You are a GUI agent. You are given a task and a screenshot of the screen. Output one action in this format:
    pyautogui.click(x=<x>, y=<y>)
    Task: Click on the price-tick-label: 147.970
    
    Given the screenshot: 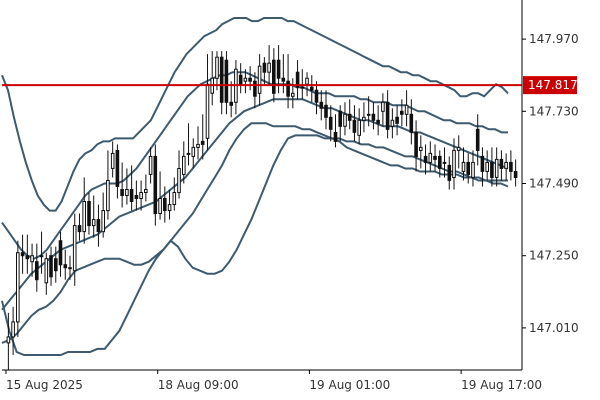 What is the action you would take?
    pyautogui.click(x=554, y=39)
    